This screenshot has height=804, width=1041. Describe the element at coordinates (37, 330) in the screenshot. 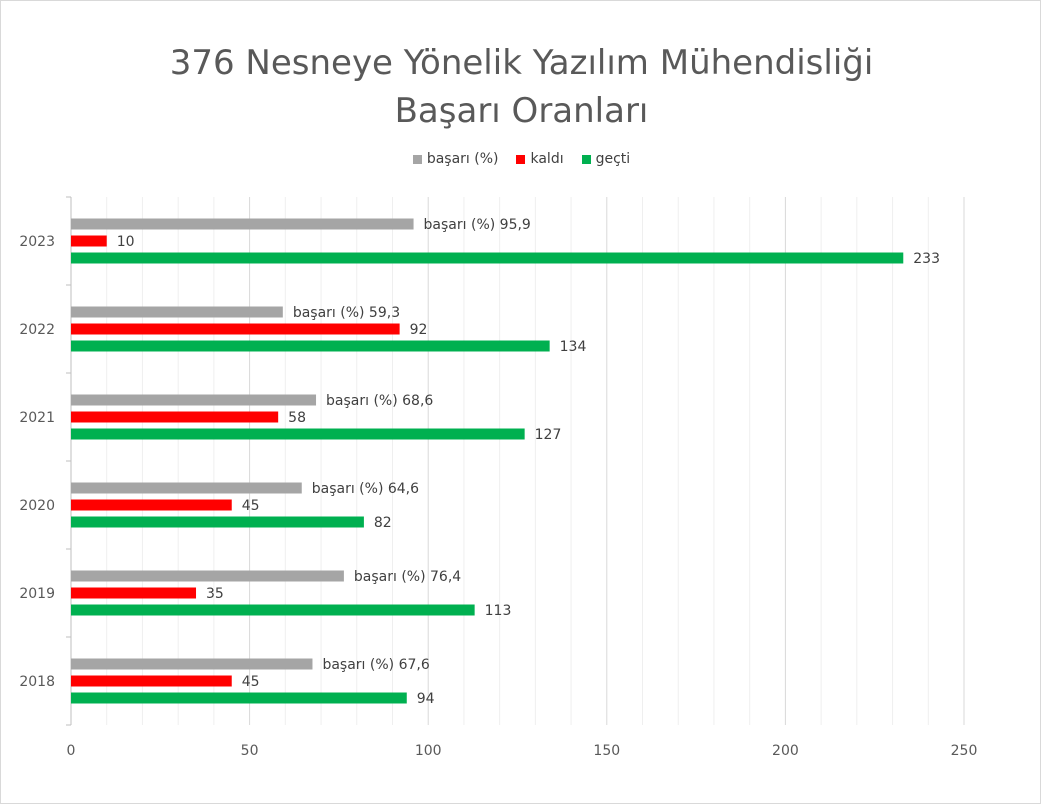

I see `y-tick-label: 2022` at that location.